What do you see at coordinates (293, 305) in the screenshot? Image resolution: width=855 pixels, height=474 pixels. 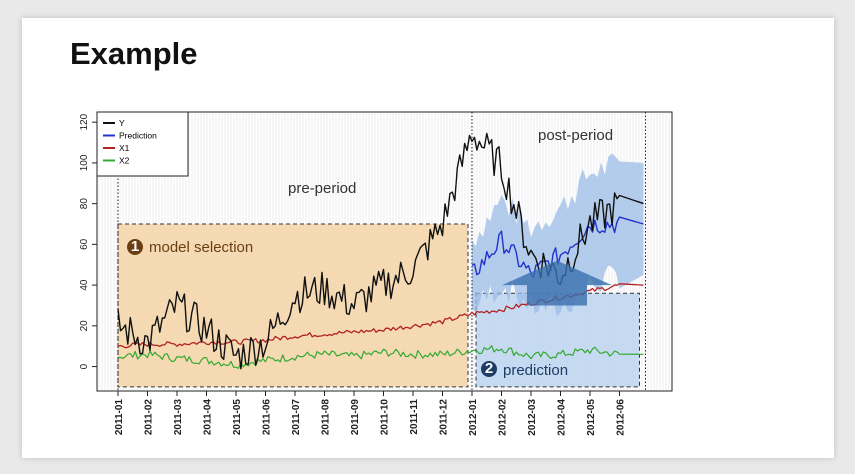 I see `model-selection-box` at bounding box center [293, 305].